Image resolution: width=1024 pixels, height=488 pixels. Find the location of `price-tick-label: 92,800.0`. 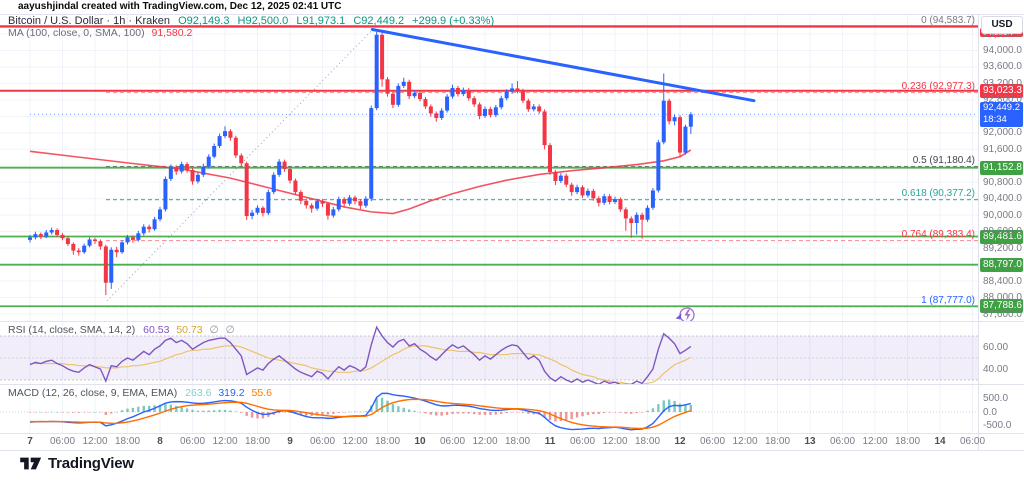

price-tick-label: 92,800.0 is located at coordinates (1002, 100).